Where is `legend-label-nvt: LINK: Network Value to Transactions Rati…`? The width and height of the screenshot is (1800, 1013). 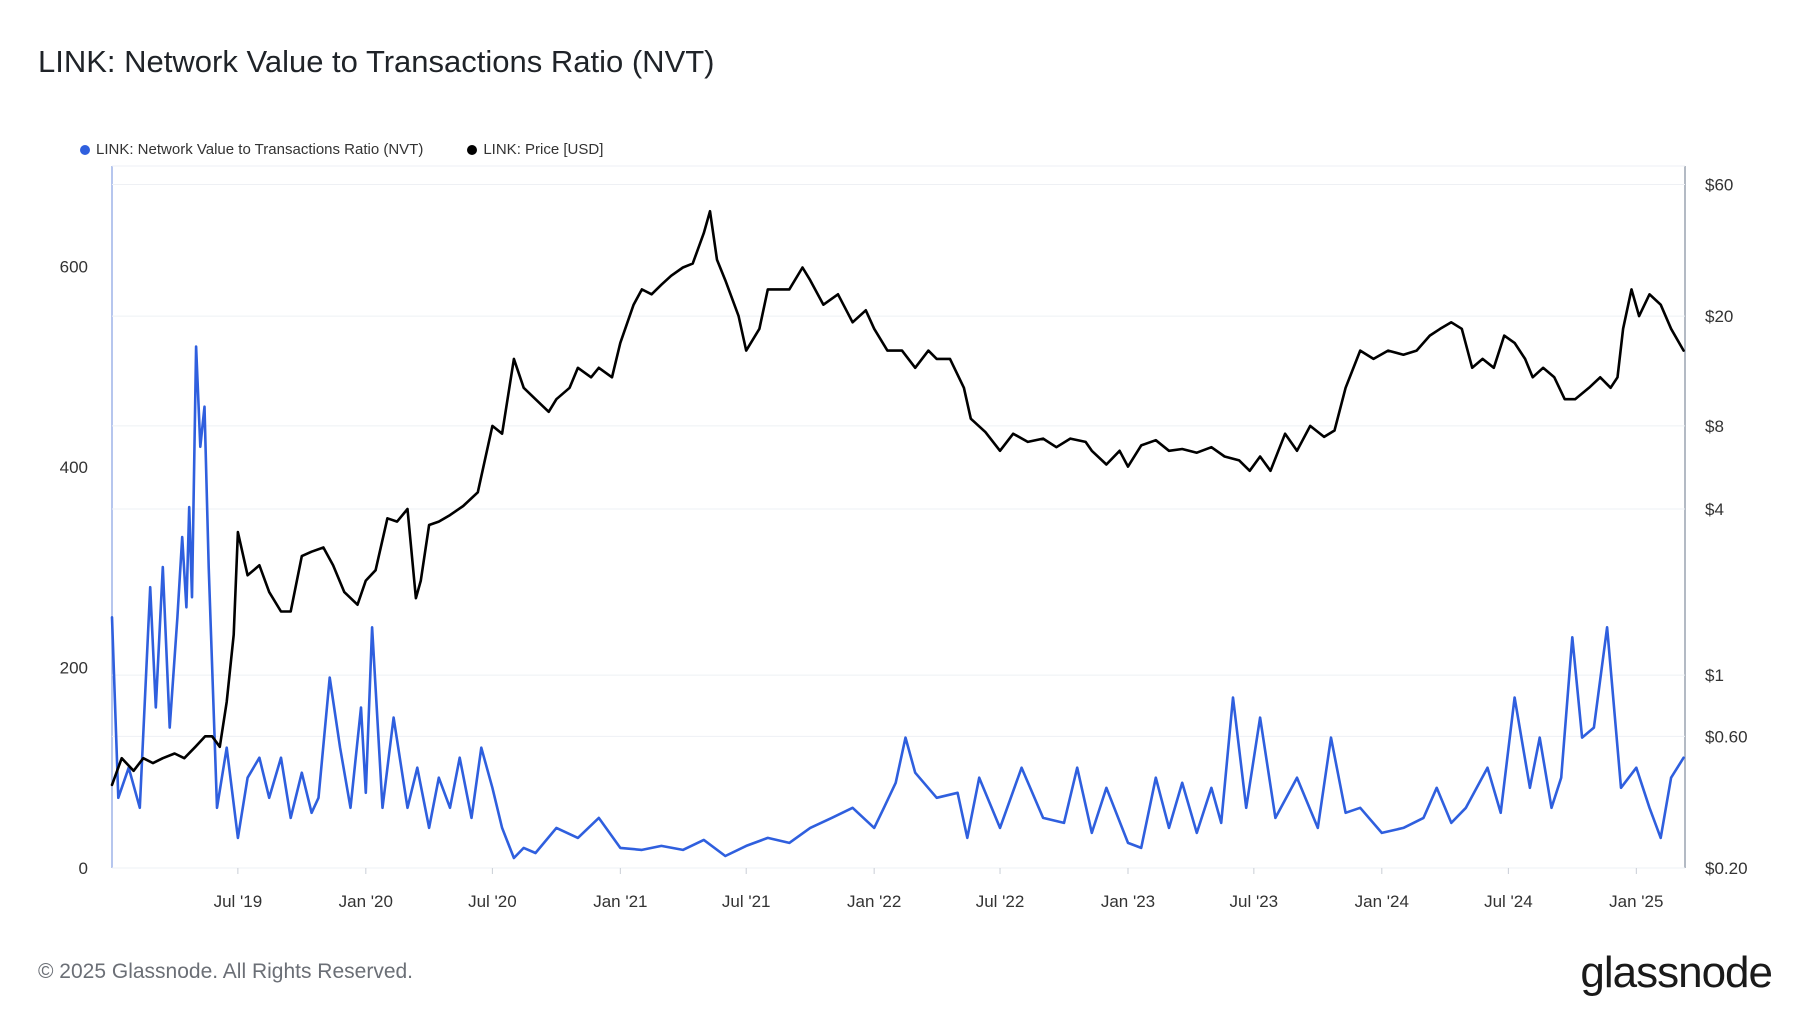 legend-label-nvt: LINK: Network Value to Transactions Rati… is located at coordinates (260, 149).